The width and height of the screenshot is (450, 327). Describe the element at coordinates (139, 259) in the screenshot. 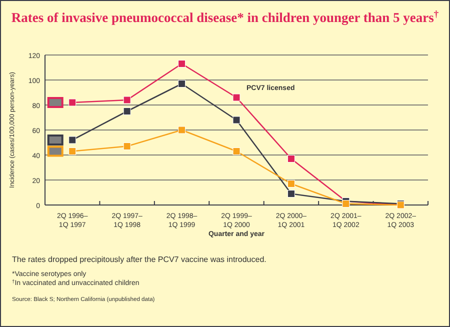

I see `text: The rates dropped precipitously after the PCV7 vaccine was introduced.` at that location.